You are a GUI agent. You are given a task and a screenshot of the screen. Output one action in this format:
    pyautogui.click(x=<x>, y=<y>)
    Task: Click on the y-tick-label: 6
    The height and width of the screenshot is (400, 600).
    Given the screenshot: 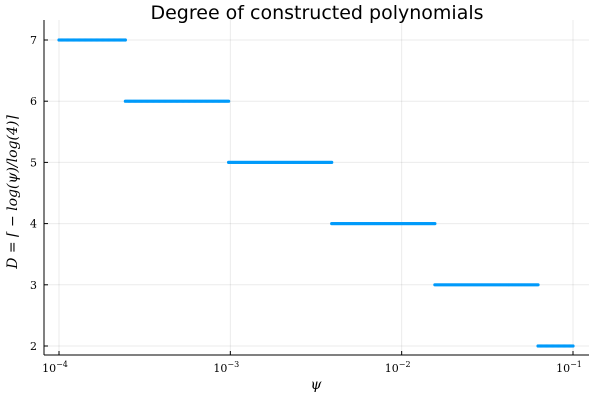 What is the action you would take?
    pyautogui.click(x=33, y=101)
    